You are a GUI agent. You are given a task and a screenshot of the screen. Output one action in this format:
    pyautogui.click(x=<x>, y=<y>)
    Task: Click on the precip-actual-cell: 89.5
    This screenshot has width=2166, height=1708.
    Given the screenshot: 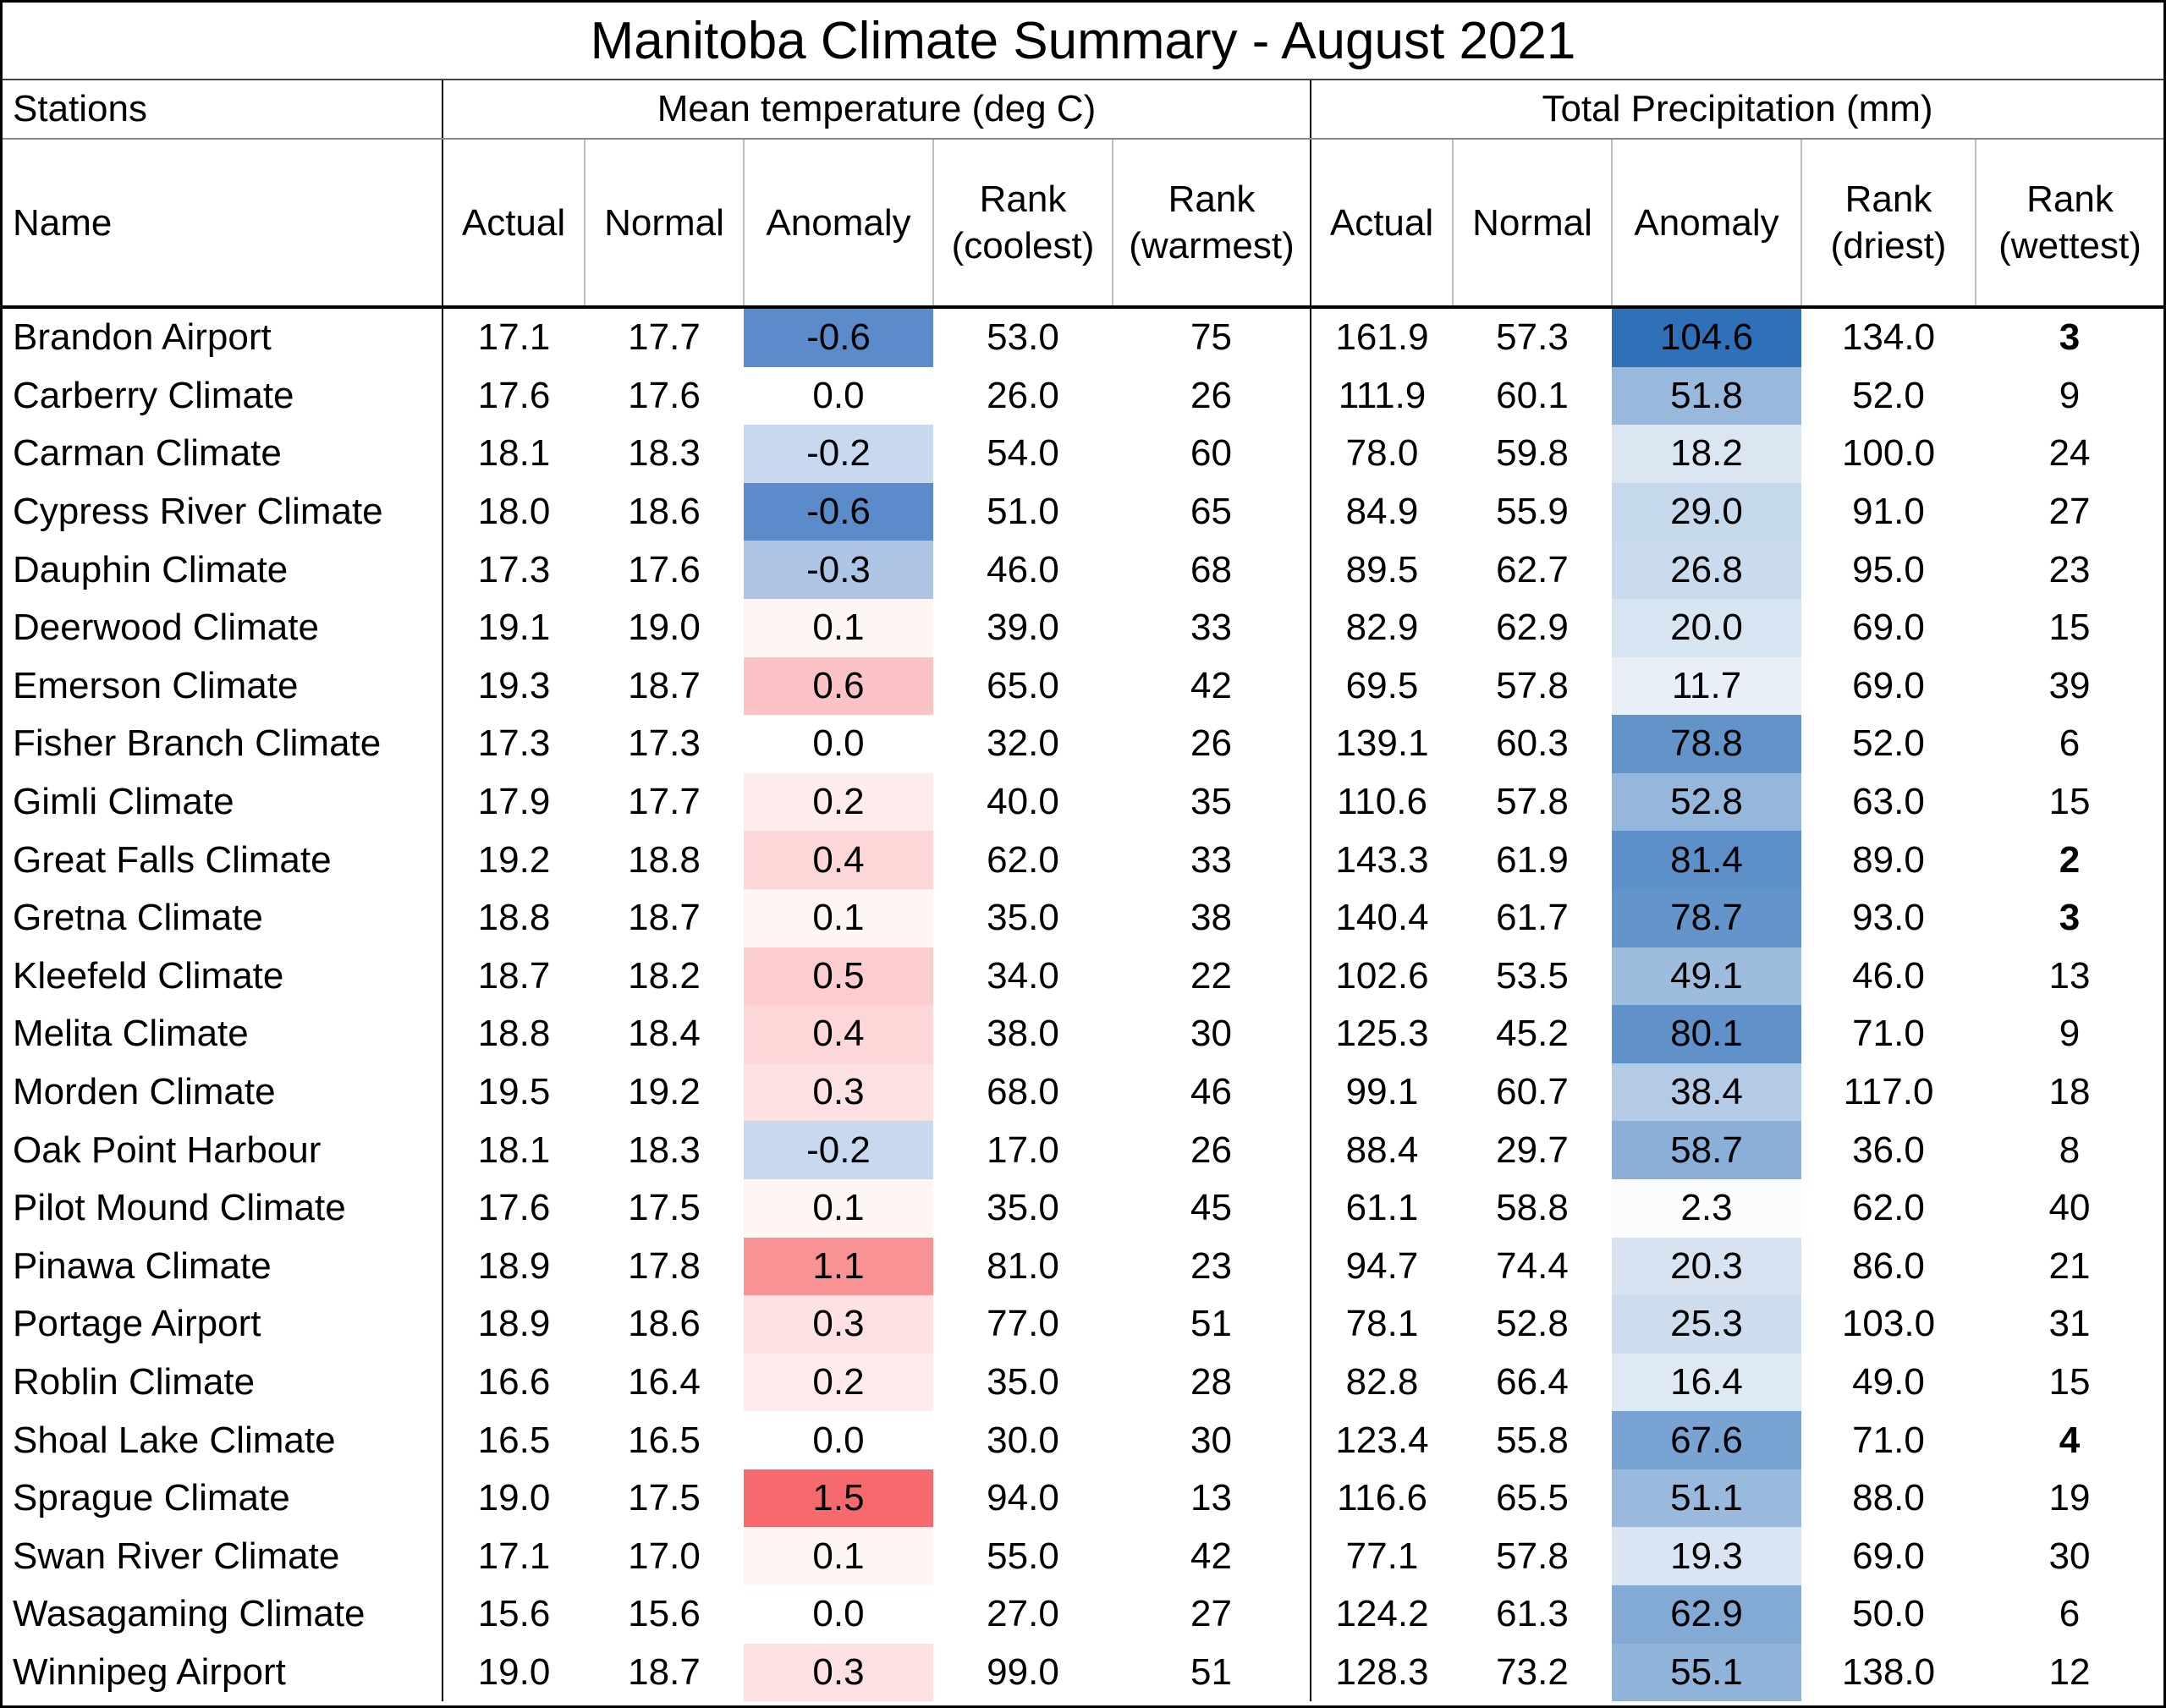 What is the action you would take?
    pyautogui.click(x=1382, y=569)
    